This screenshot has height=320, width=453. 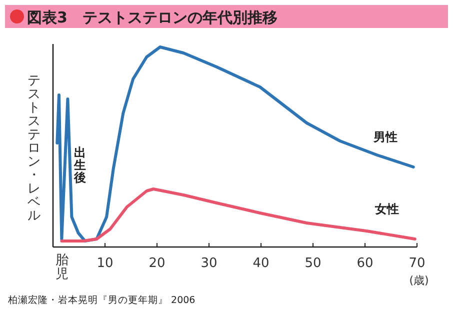 I want to click on x-tick-label: 30, so click(x=209, y=263).